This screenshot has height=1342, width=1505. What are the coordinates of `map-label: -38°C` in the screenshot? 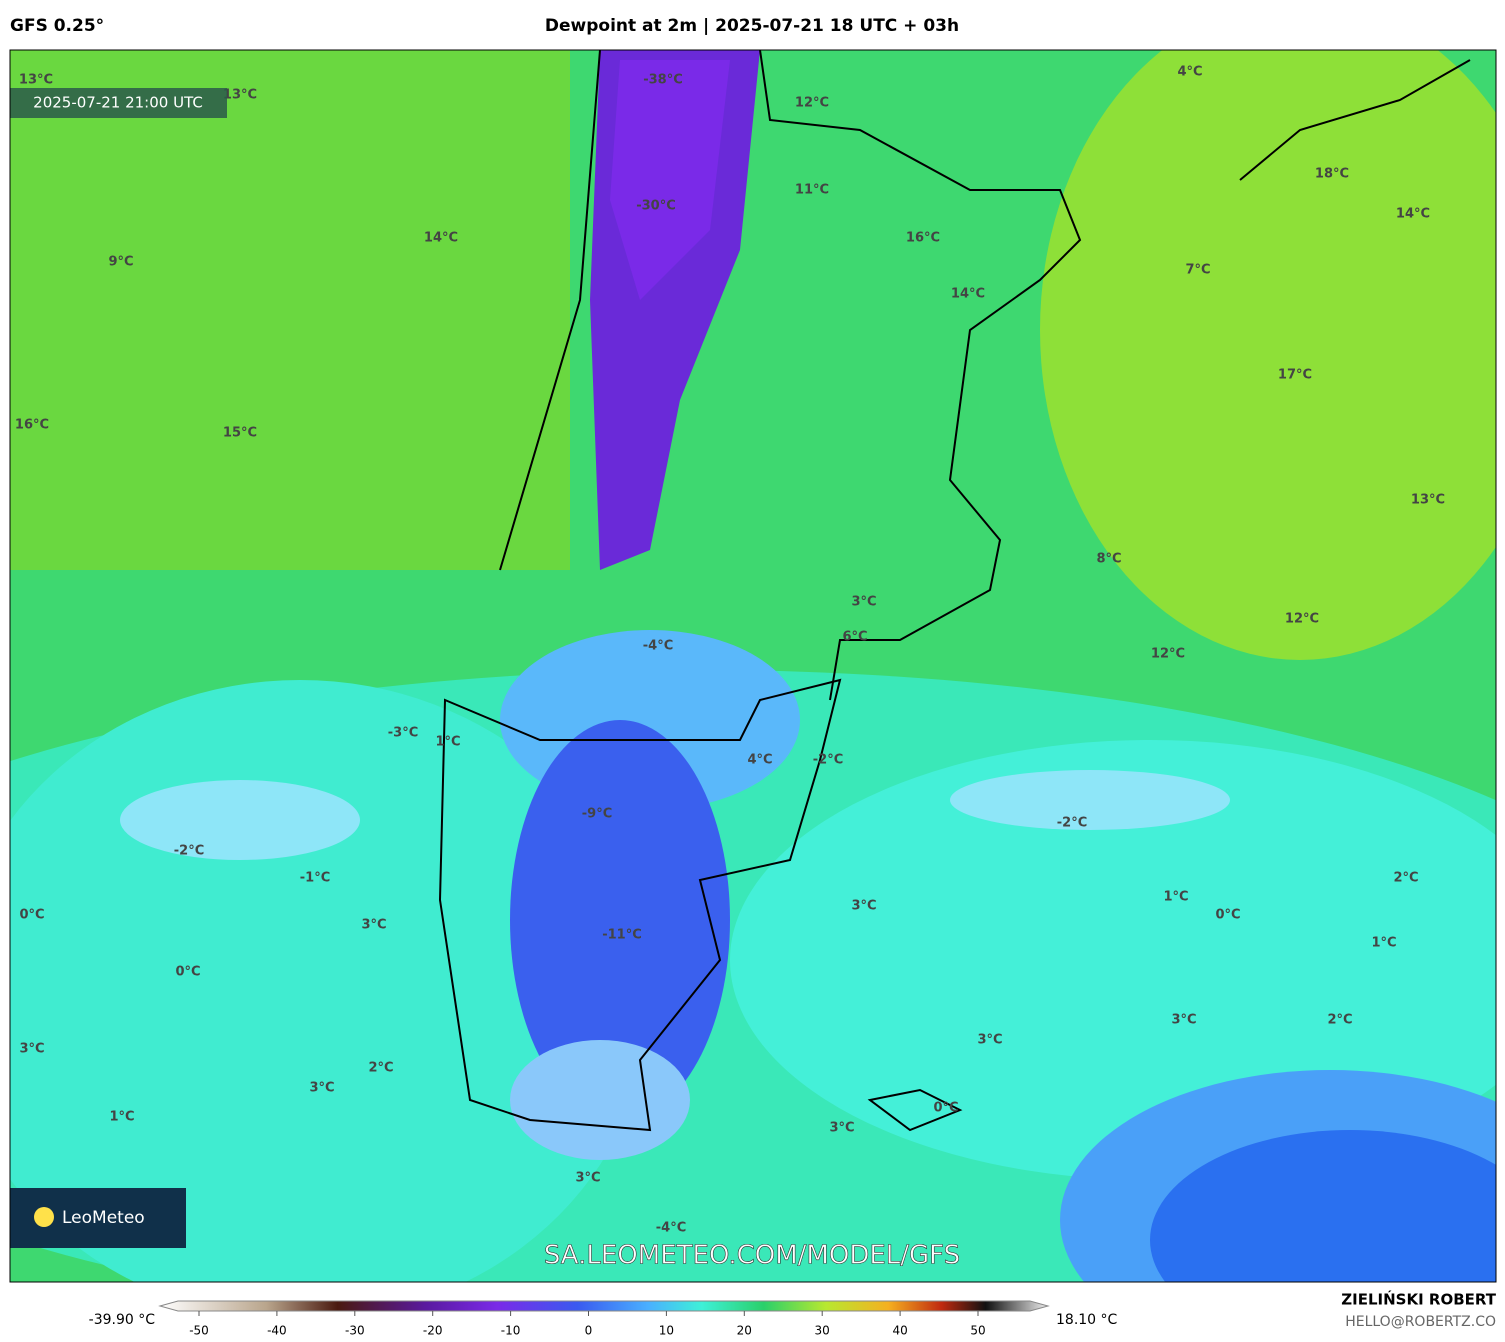 It's located at (663, 80).